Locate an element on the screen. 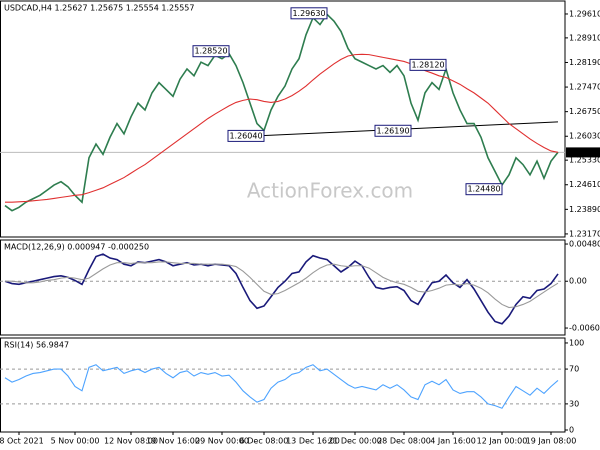 This screenshot has width=600, height=450. annotation-label: 1.26190 is located at coordinates (392, 130).